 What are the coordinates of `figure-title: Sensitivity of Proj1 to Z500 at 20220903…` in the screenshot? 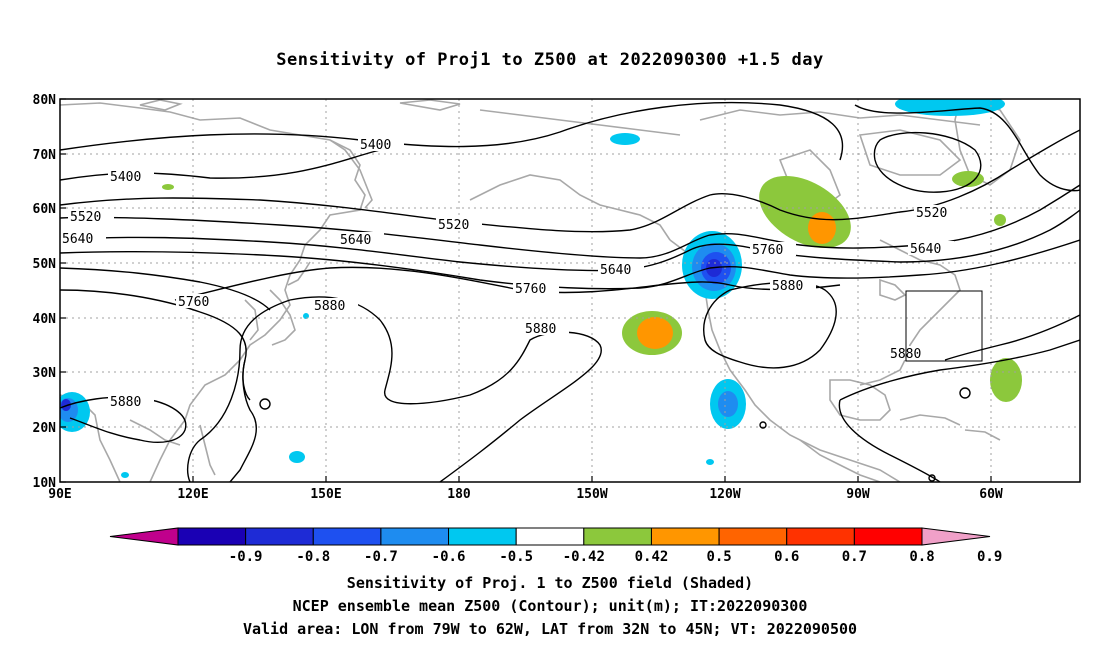 It's located at (550, 60).